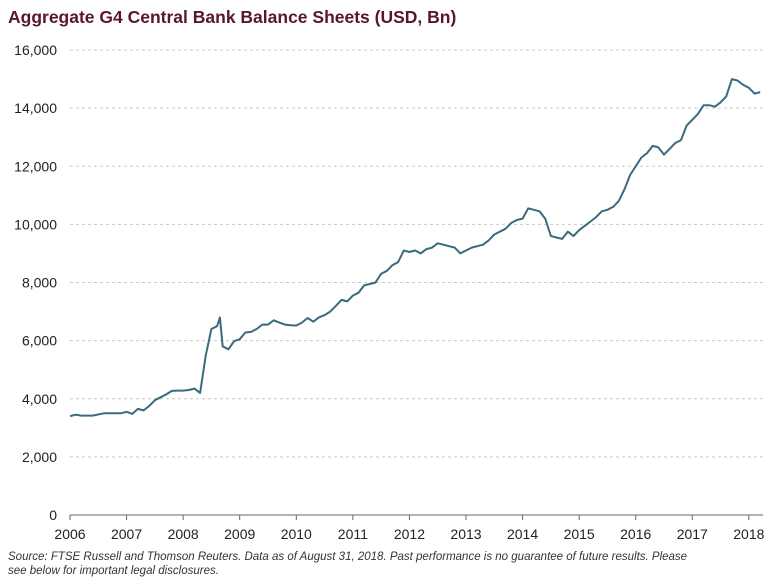 The width and height of the screenshot is (774, 587). Describe the element at coordinates (353, 534) in the screenshot. I see `x-tick-label: 2011` at that location.